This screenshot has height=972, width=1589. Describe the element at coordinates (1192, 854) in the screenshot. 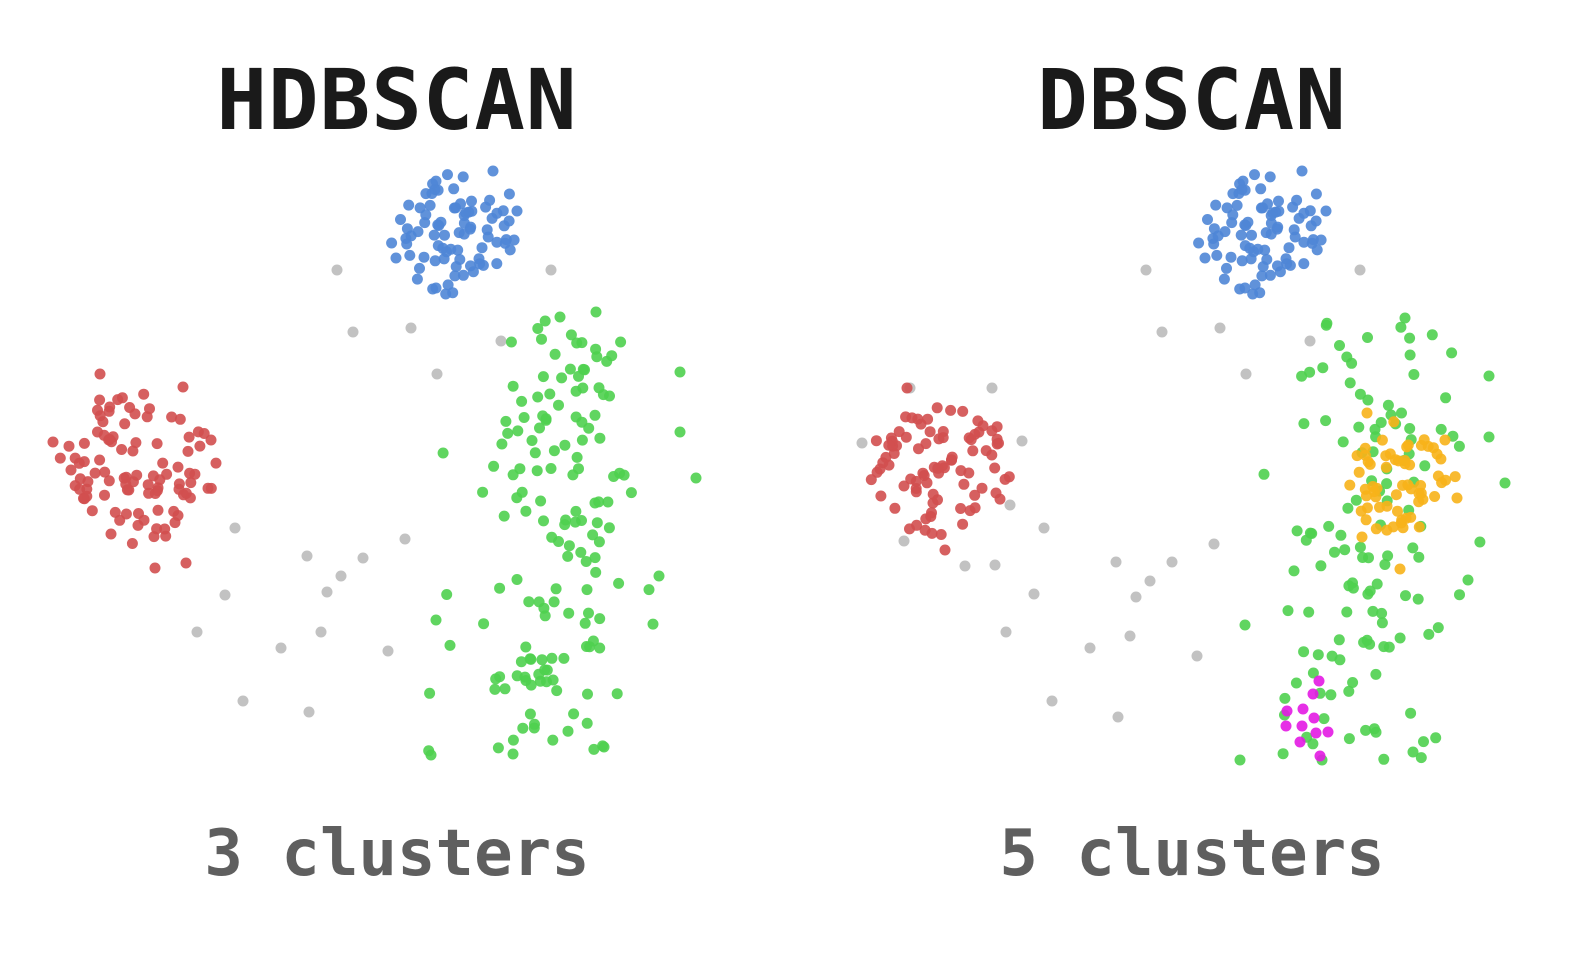

I see `dbscan-cluster-count: 5 clusters` at that location.